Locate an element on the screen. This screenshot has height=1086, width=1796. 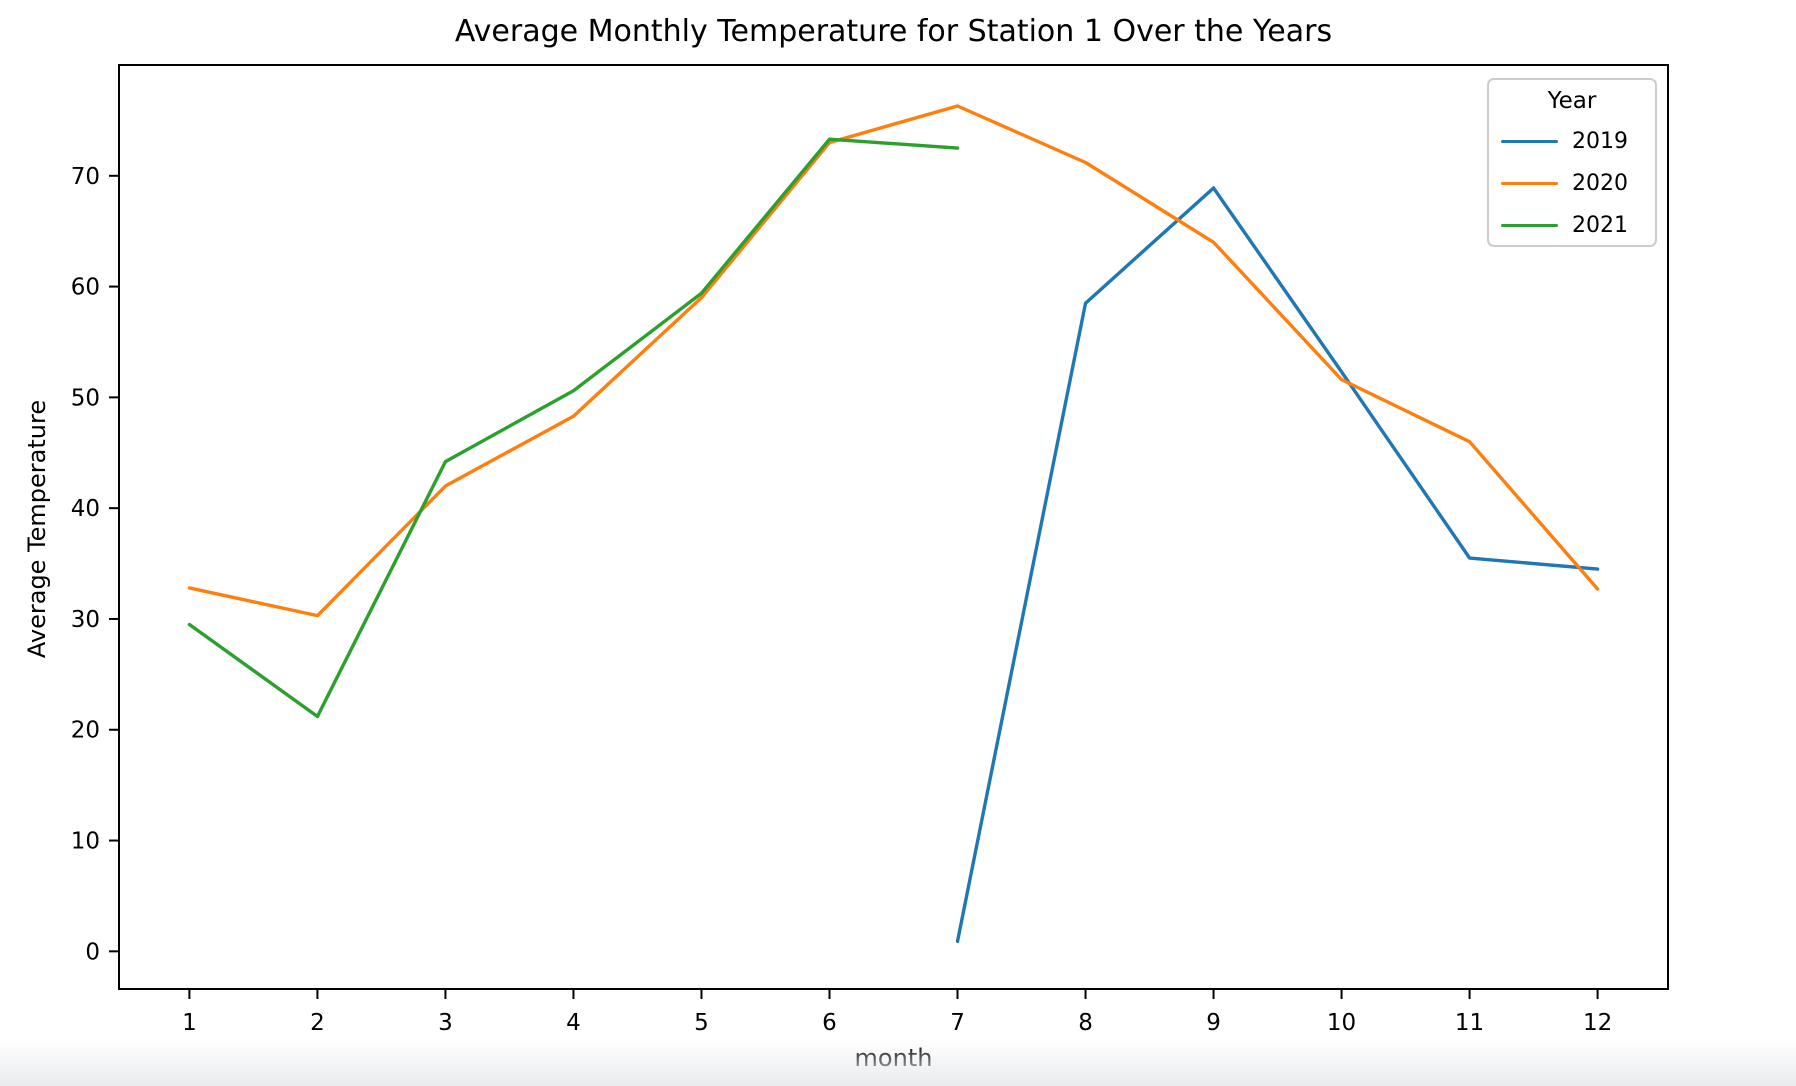
x-tick-label: 6 is located at coordinates (829, 1023).